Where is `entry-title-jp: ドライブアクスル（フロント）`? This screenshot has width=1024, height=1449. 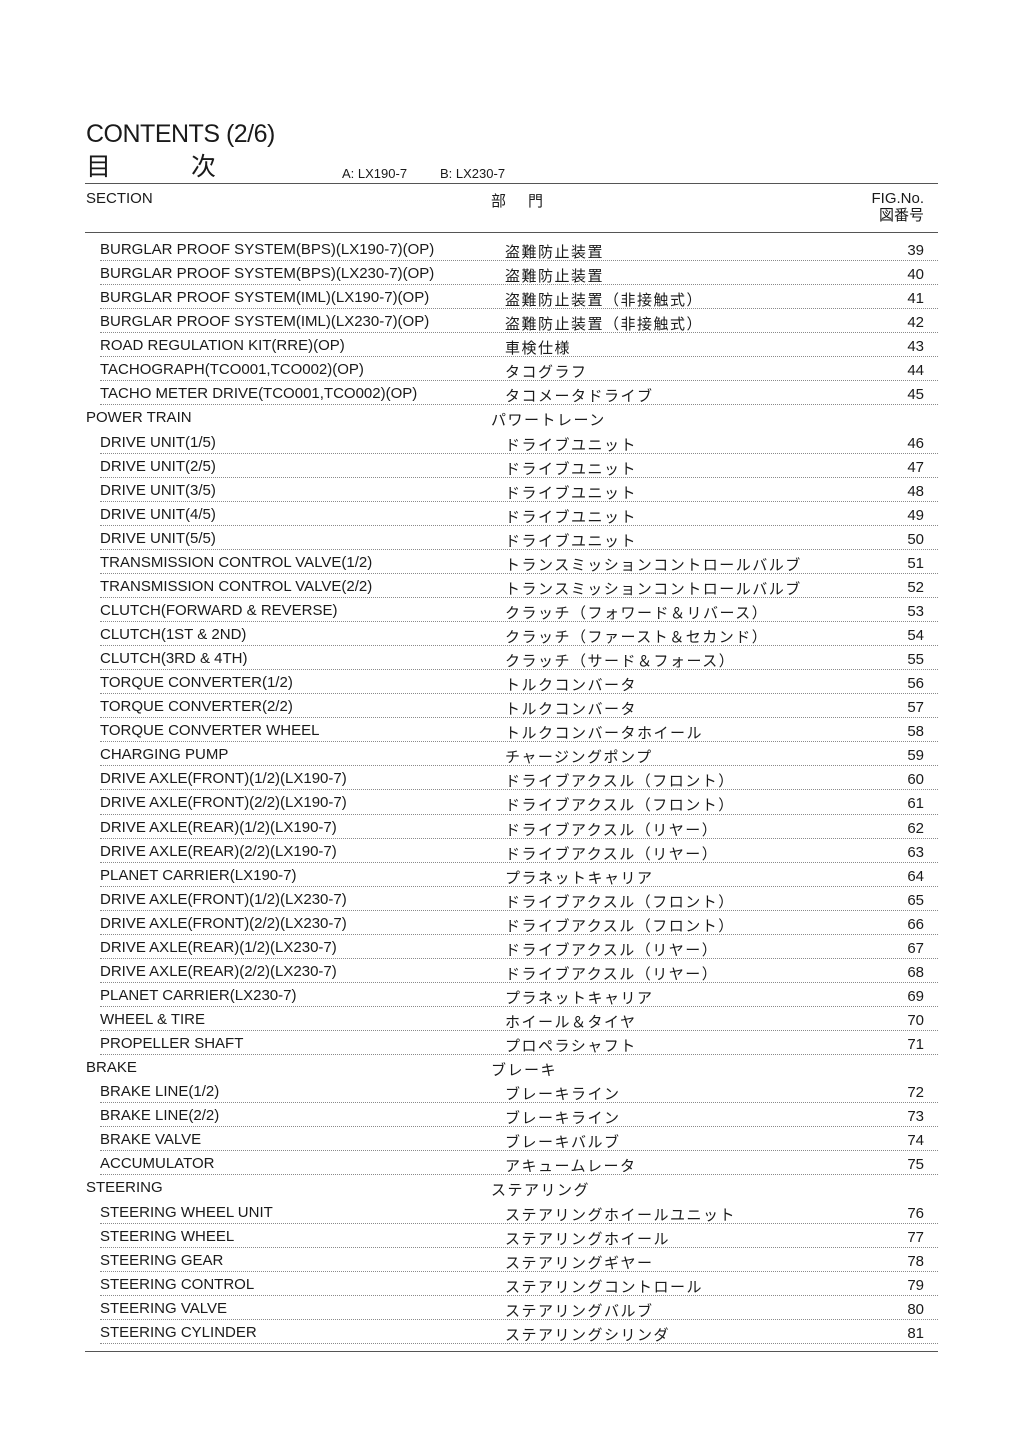 entry-title-jp: ドライブアクスル（フロント） is located at coordinates (620, 902).